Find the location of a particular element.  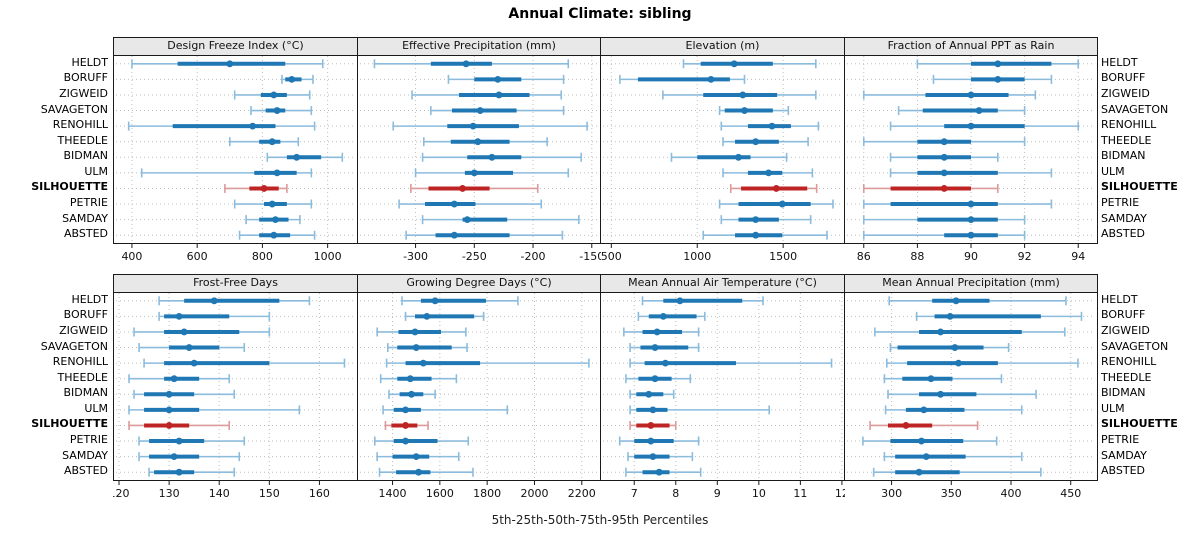

row-label-right-theedle: THEEDLE is located at coordinates (1126, 377).